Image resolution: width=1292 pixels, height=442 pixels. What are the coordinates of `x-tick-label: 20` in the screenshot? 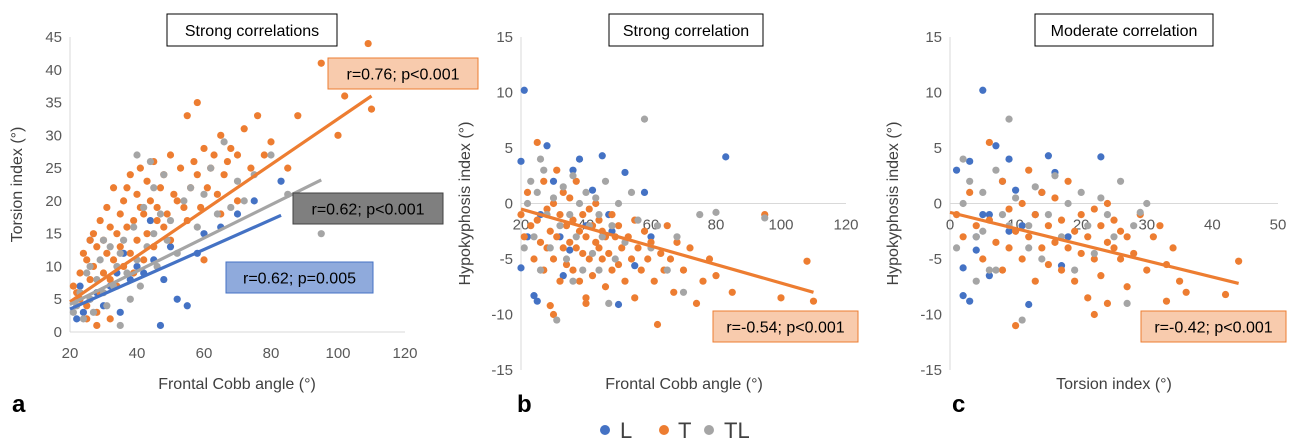 It's located at (521, 225).